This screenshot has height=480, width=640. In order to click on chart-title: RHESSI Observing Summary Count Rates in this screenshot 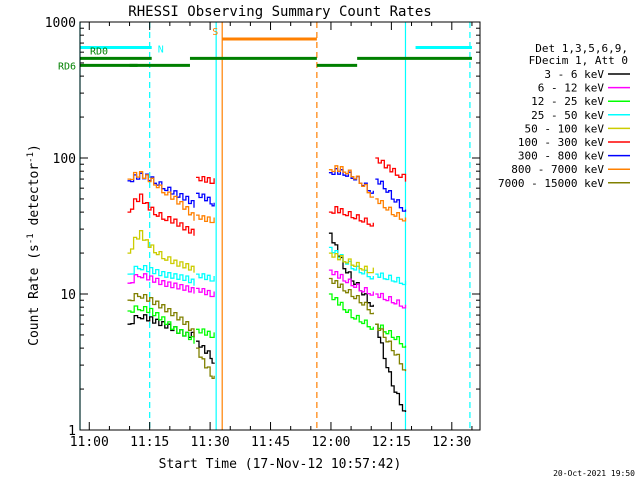, I will do `click(279, 12)`.